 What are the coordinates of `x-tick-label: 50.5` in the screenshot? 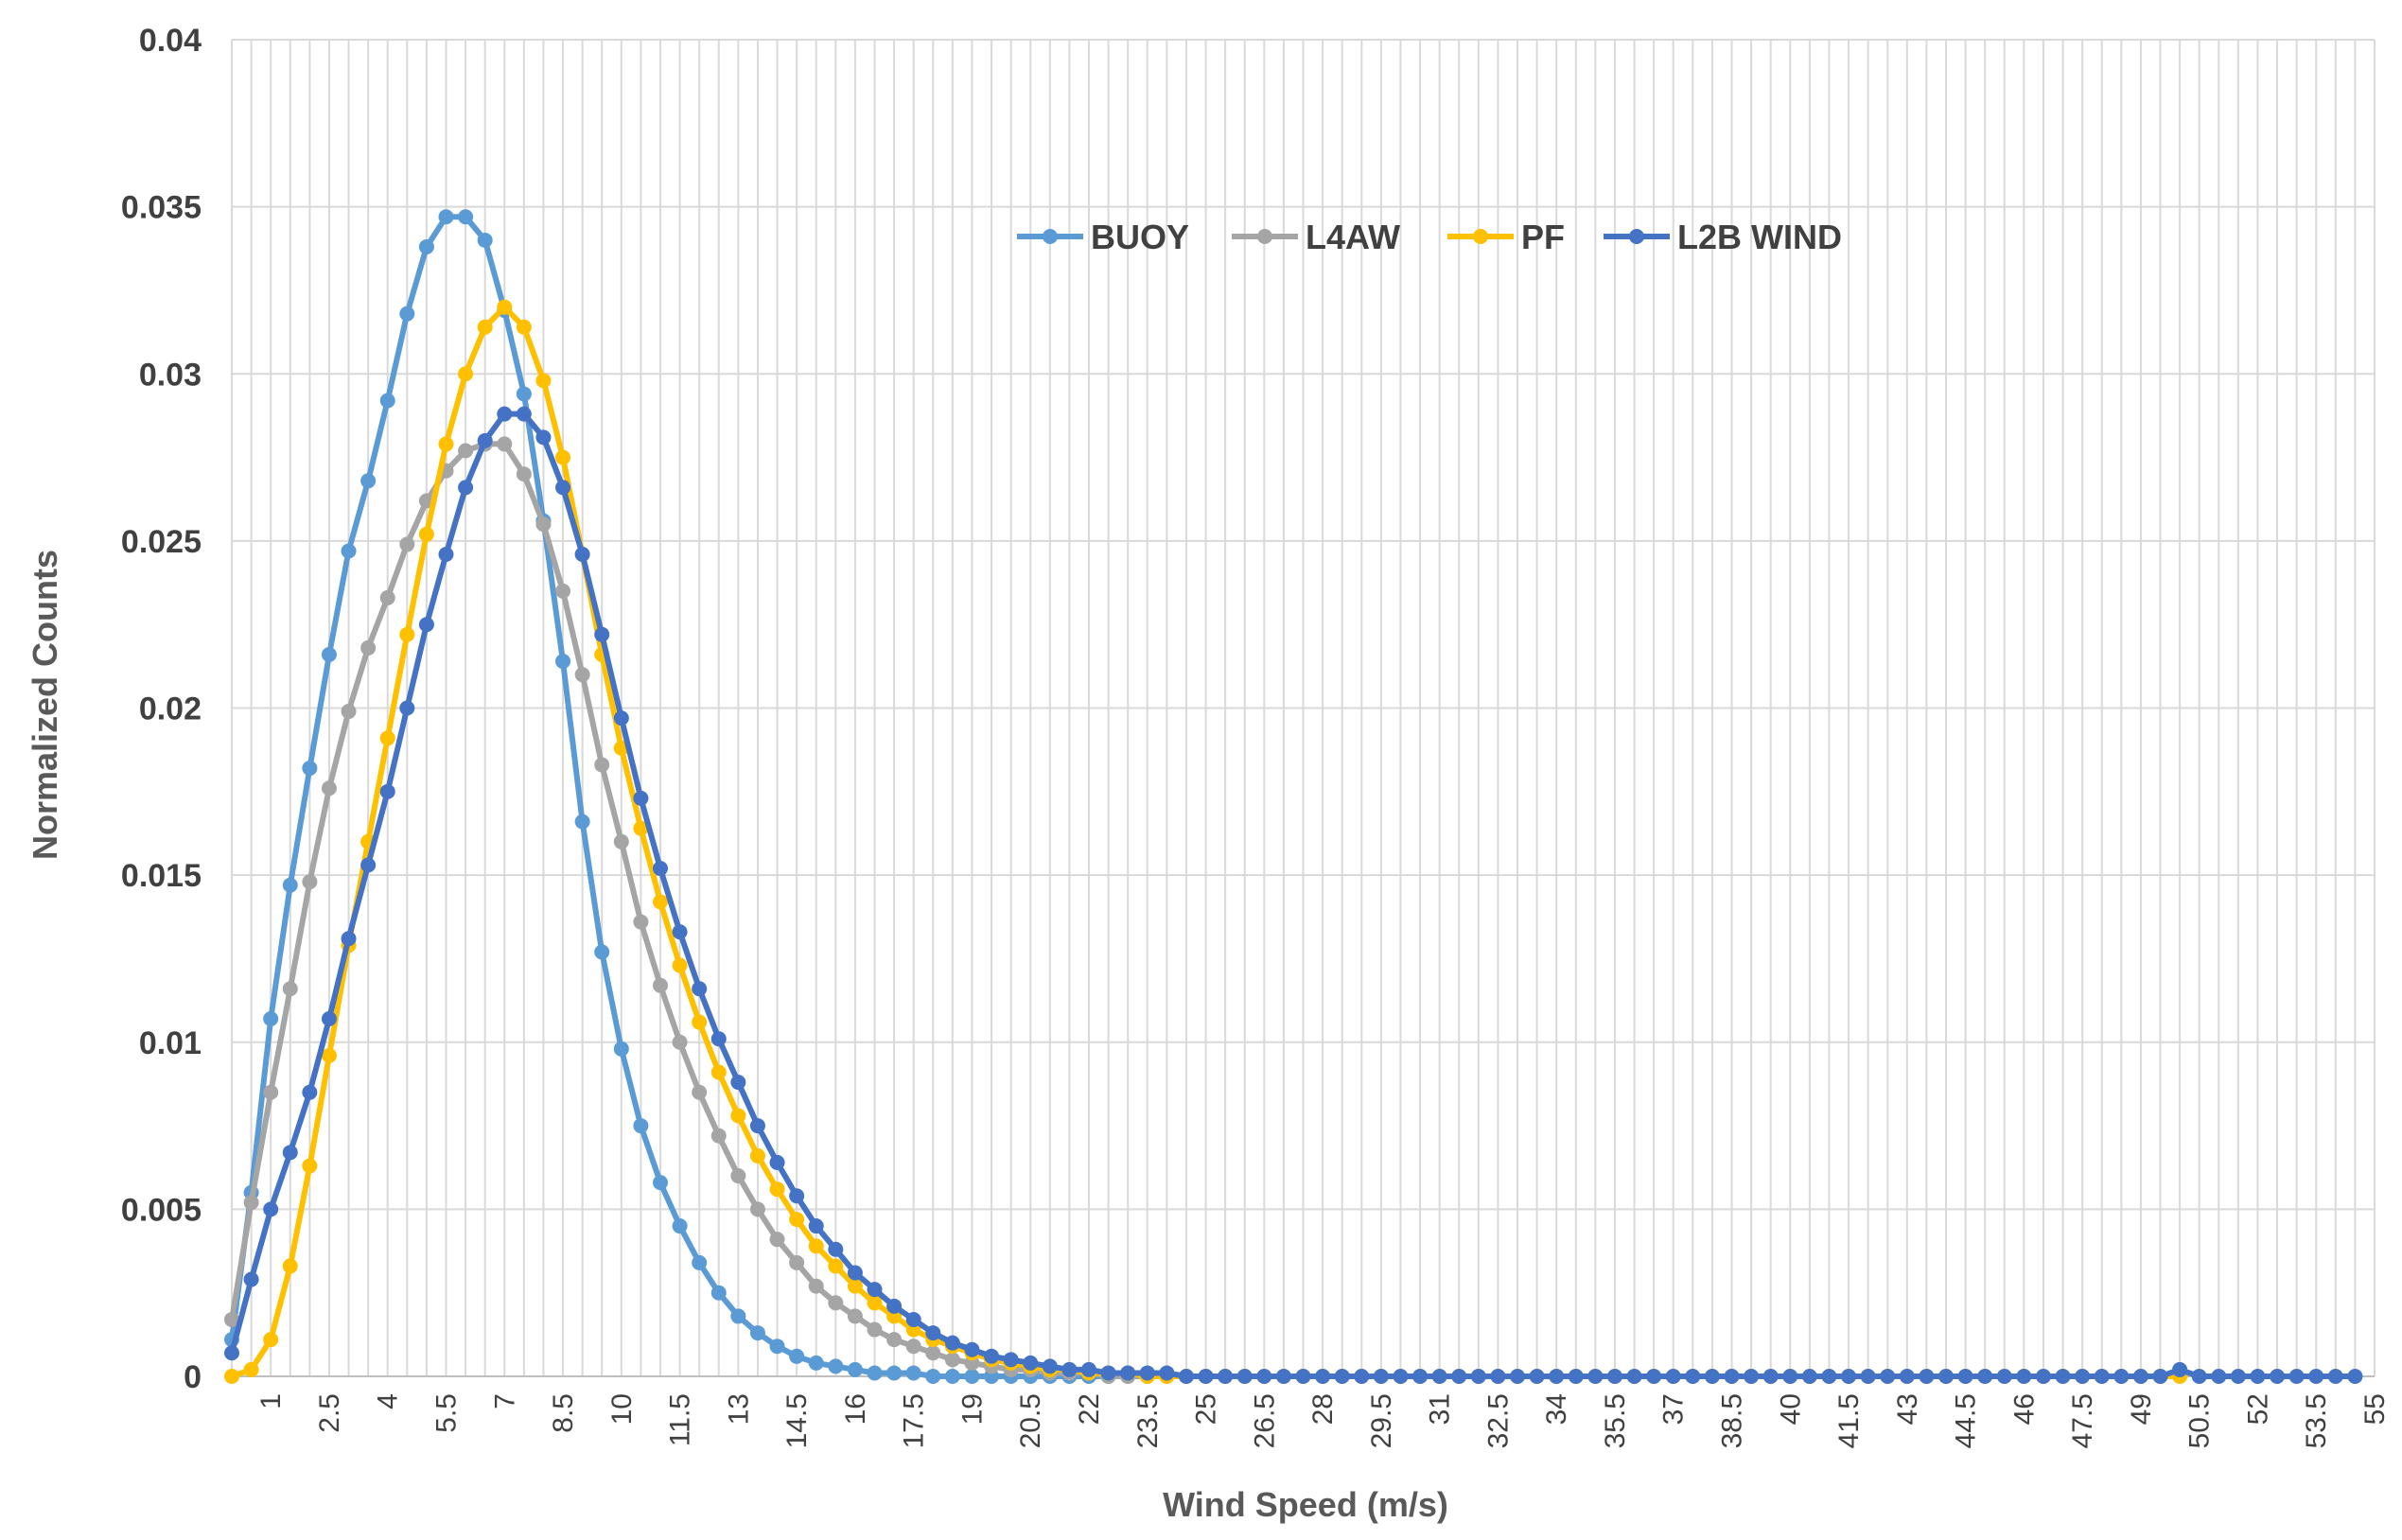 It's located at (2200, 1420).